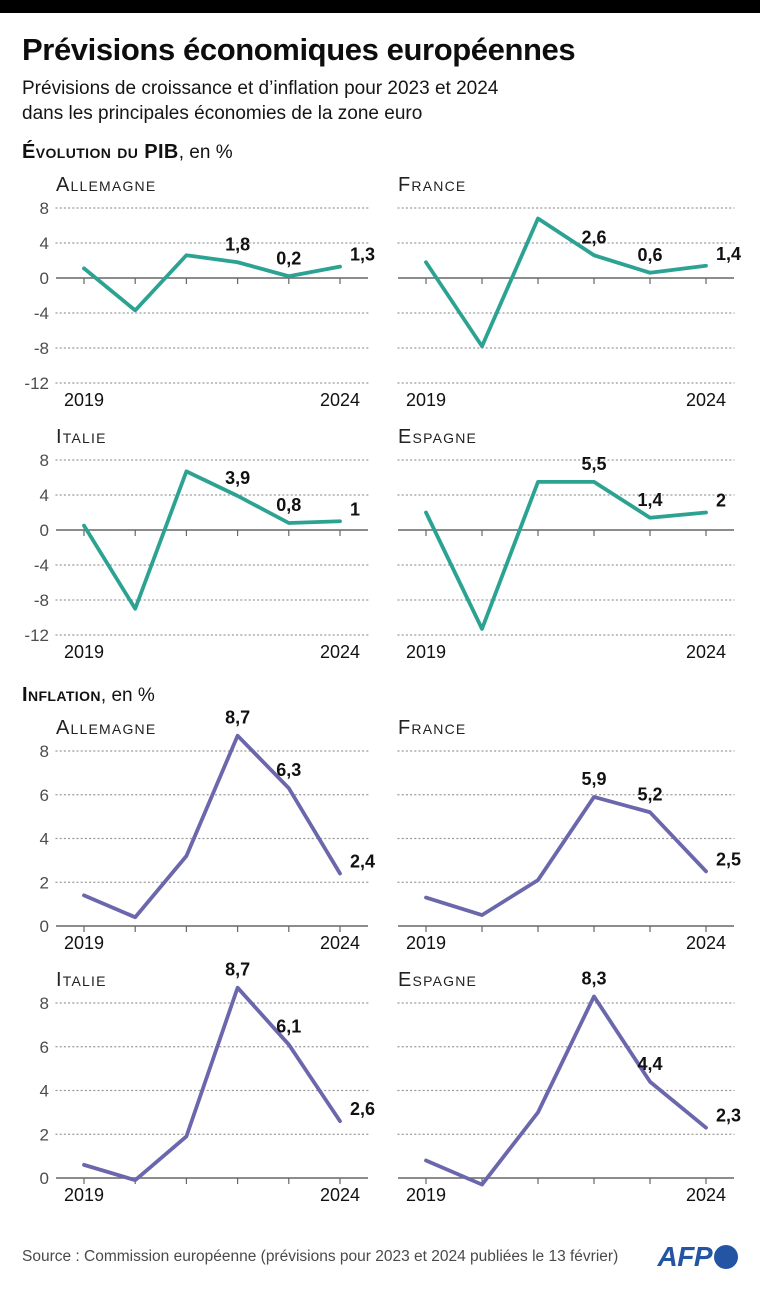 This screenshot has height=1300, width=760. What do you see at coordinates (288, 770) in the screenshot?
I see `svg-text: 6,3` at bounding box center [288, 770].